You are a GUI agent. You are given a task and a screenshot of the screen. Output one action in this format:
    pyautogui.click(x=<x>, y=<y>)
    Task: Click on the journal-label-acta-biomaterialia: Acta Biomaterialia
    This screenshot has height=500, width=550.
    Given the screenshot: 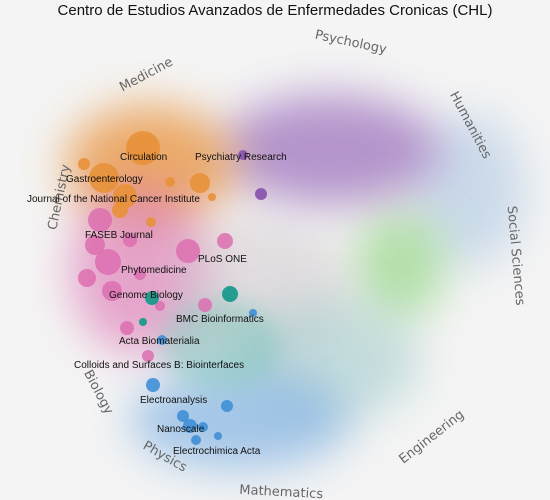 What is the action you would take?
    pyautogui.click(x=159, y=341)
    